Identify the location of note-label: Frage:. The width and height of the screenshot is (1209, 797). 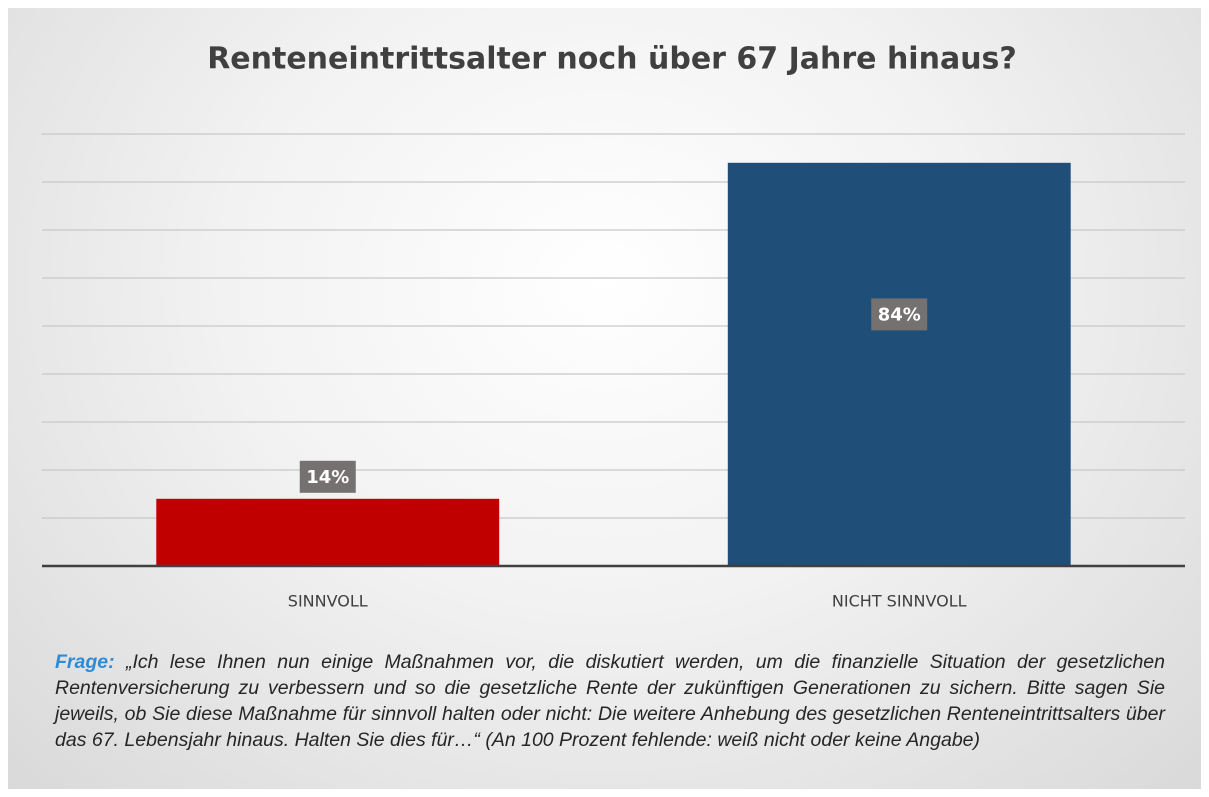
(85, 662).